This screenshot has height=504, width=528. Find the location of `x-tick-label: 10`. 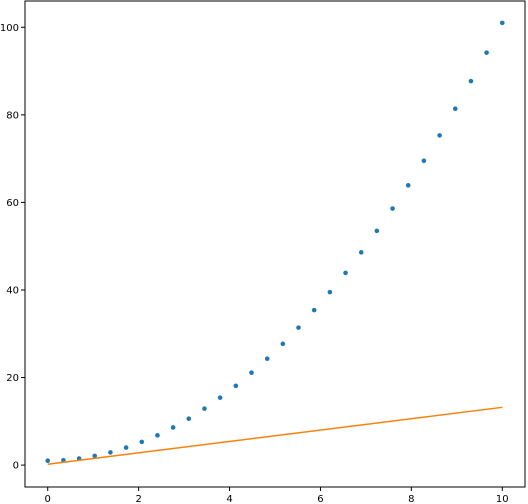

x-tick-label: 10 is located at coordinates (502, 499).